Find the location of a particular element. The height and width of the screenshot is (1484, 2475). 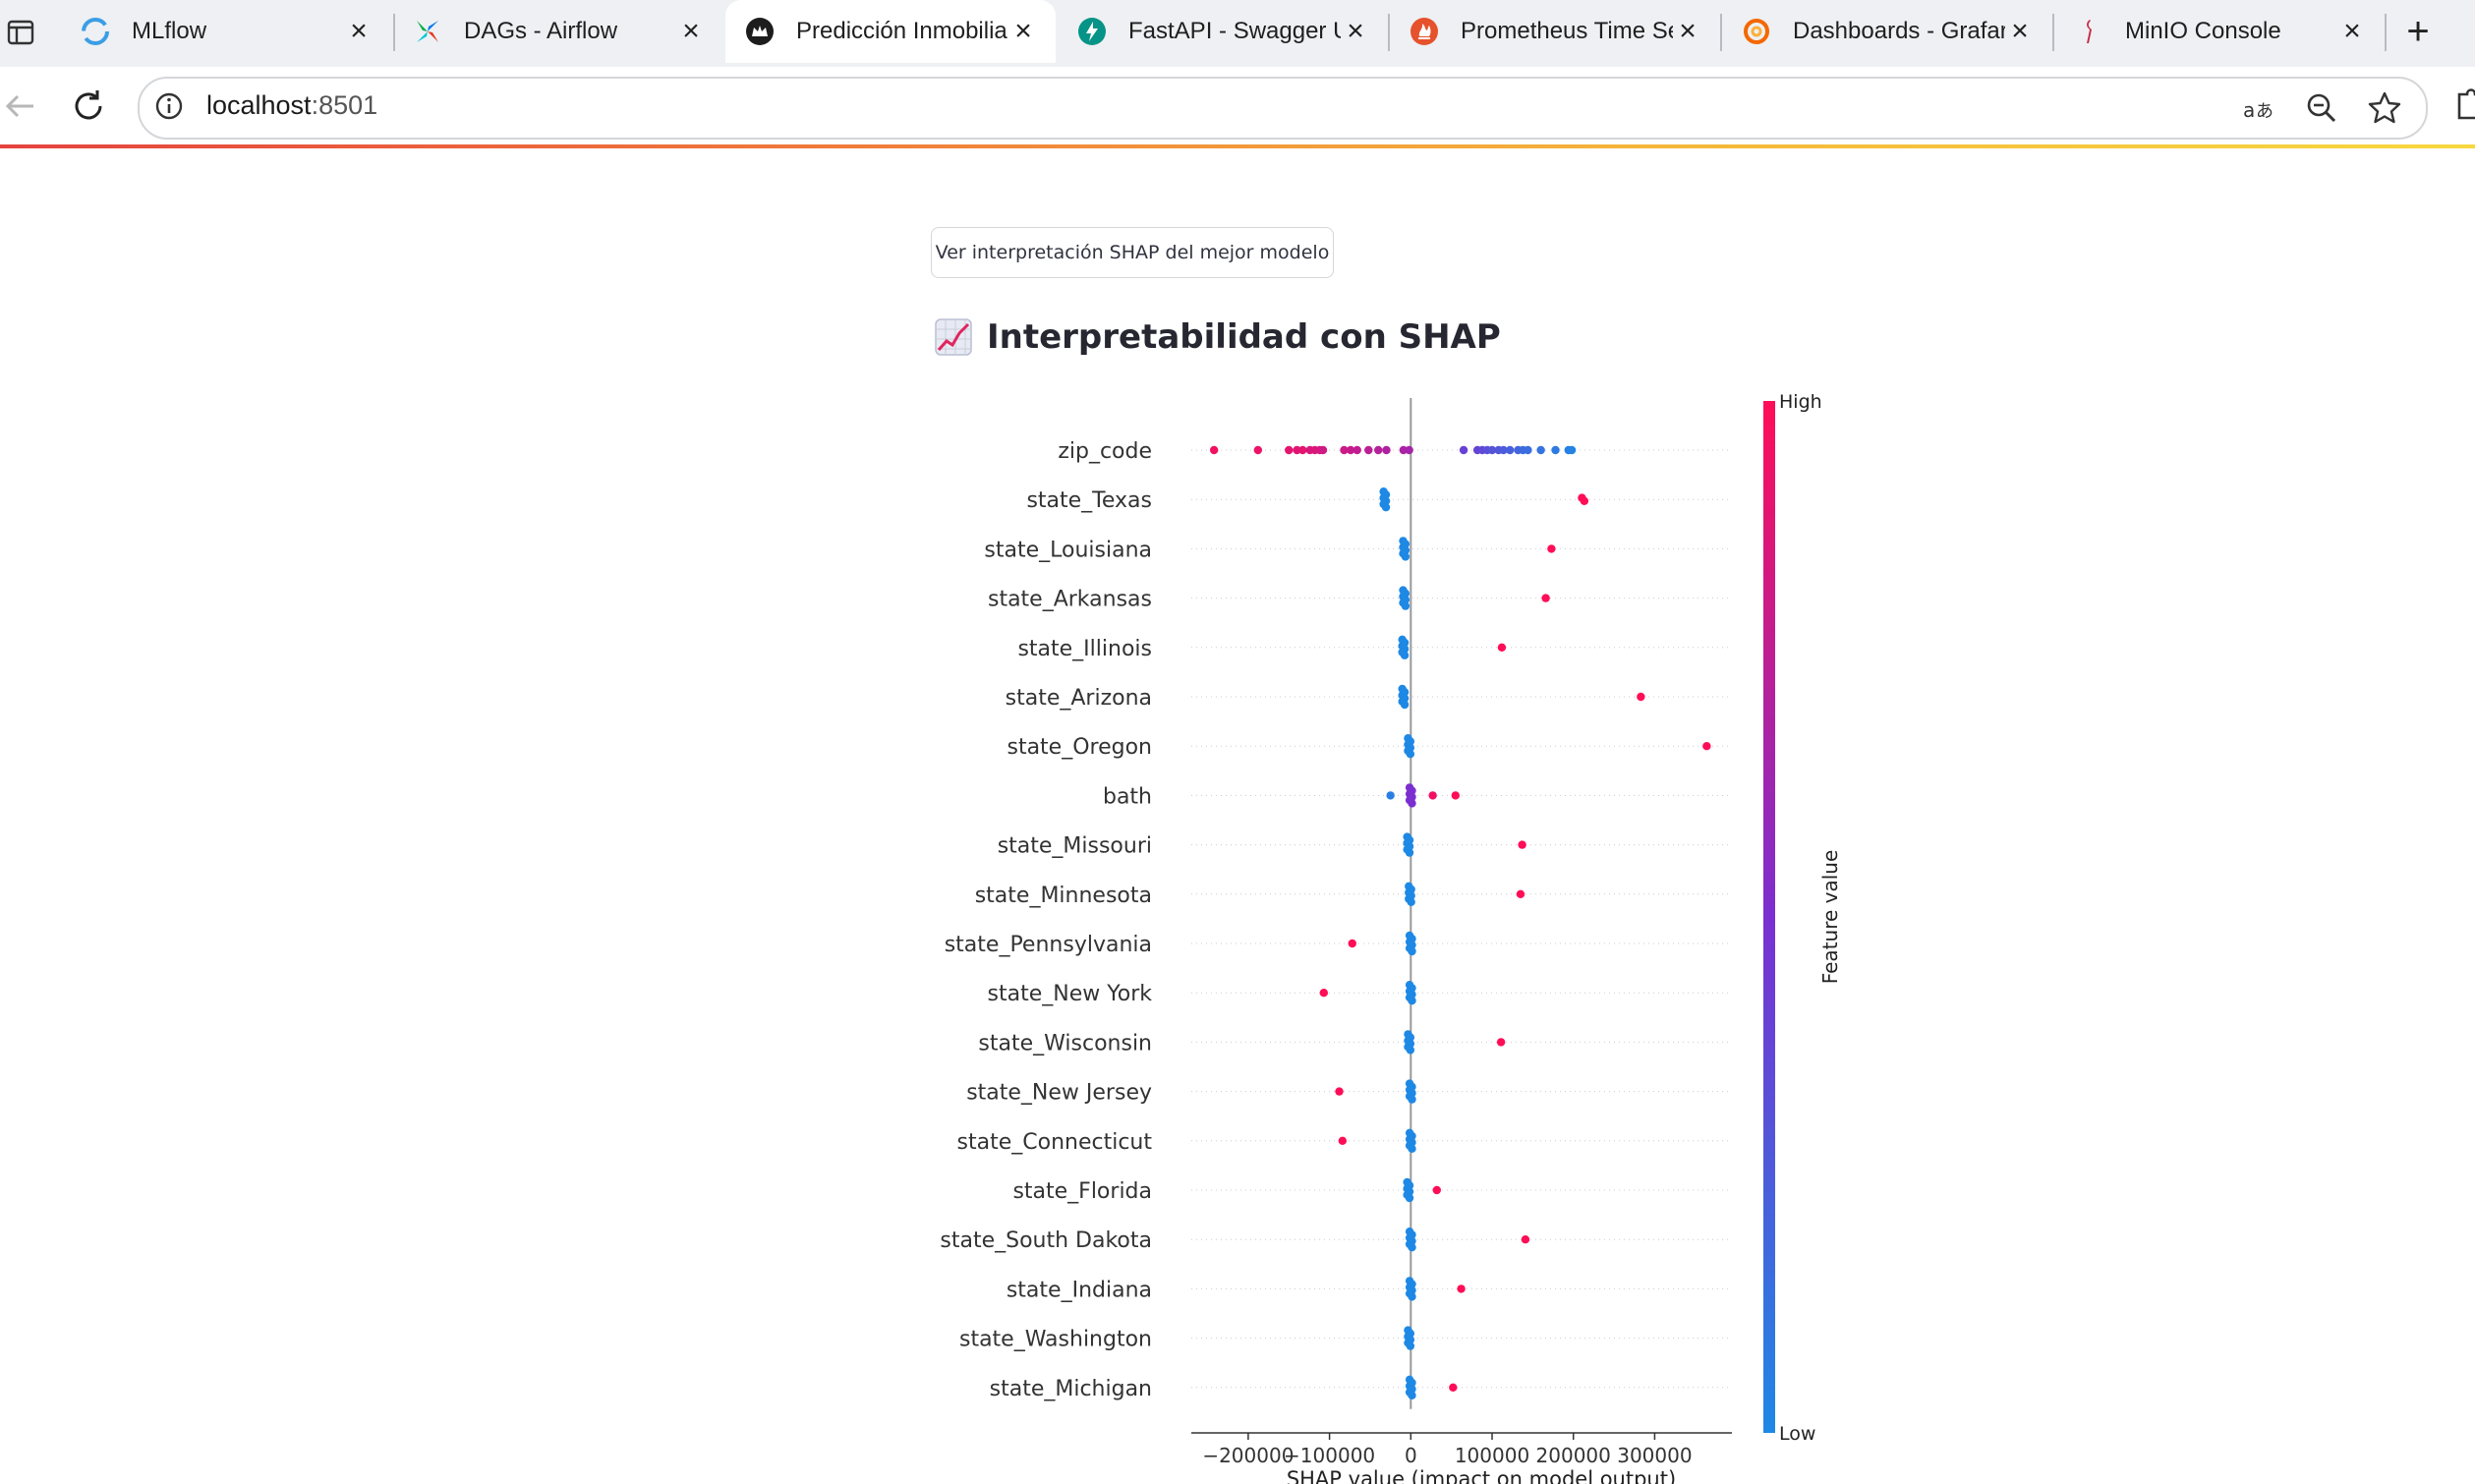

x-tick-label: 0 is located at coordinates (1411, 1455).